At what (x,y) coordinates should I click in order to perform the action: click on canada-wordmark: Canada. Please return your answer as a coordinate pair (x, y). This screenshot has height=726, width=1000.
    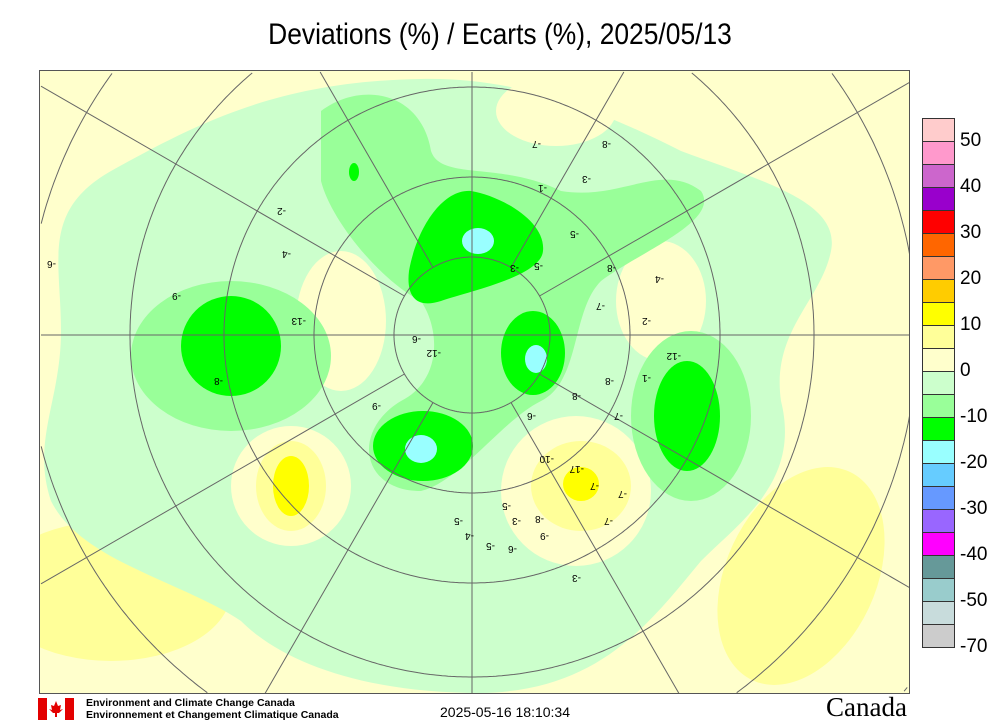
    Looking at the image, I should click on (866, 707).